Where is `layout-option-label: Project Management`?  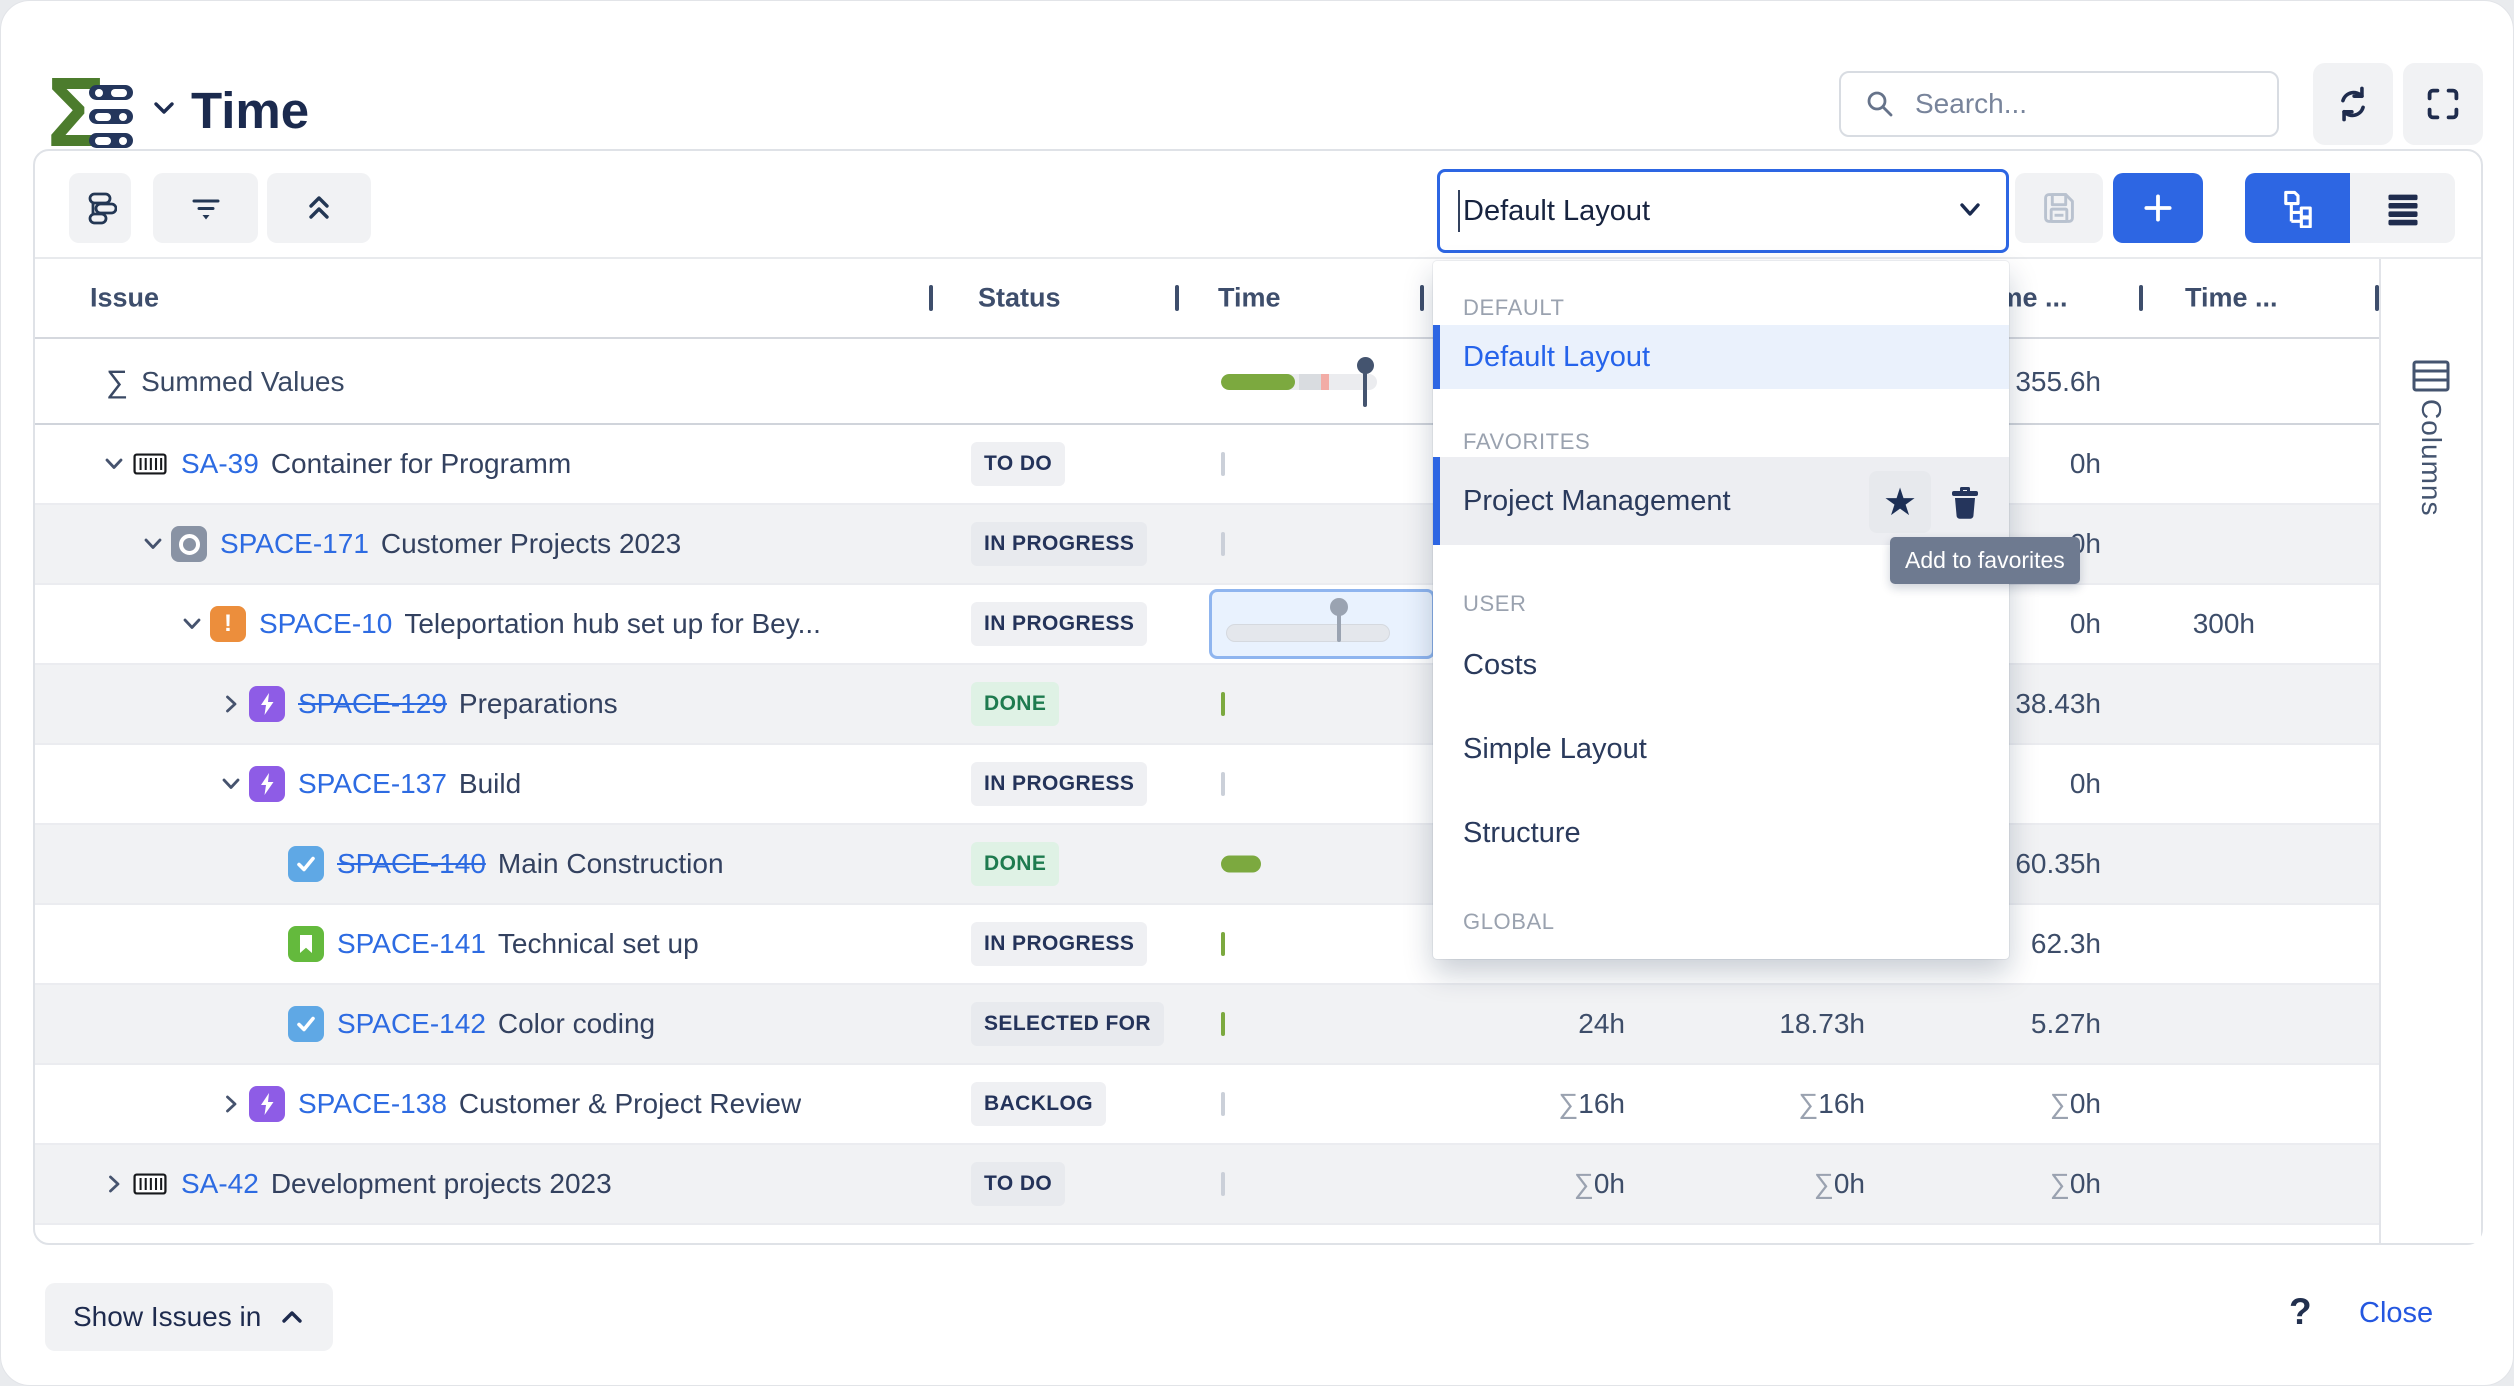
layout-option-label: Project Management is located at coordinates (1597, 500).